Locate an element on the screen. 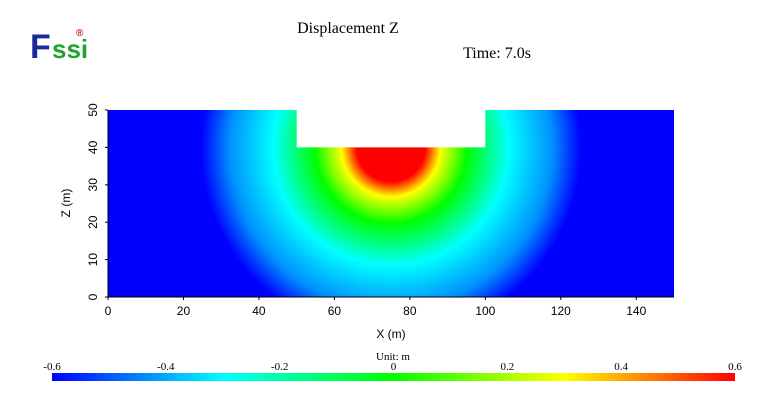  colorbar-tick-label: 0.6 is located at coordinates (735, 367).